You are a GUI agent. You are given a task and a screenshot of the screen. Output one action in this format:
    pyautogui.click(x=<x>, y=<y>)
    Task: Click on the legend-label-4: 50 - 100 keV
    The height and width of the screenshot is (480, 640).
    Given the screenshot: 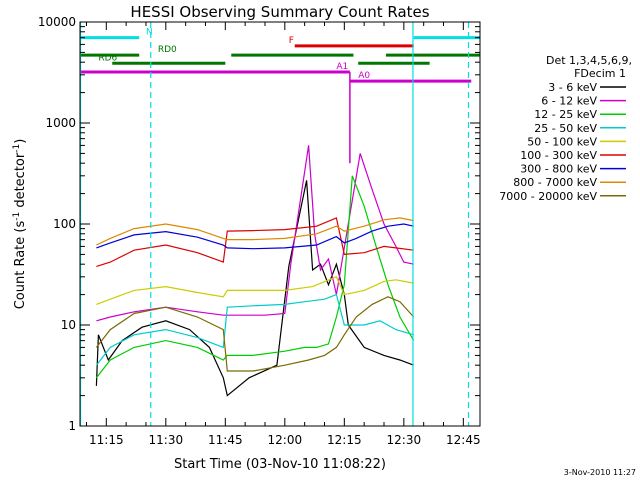 What is the action you would take?
    pyautogui.click(x=562, y=141)
    